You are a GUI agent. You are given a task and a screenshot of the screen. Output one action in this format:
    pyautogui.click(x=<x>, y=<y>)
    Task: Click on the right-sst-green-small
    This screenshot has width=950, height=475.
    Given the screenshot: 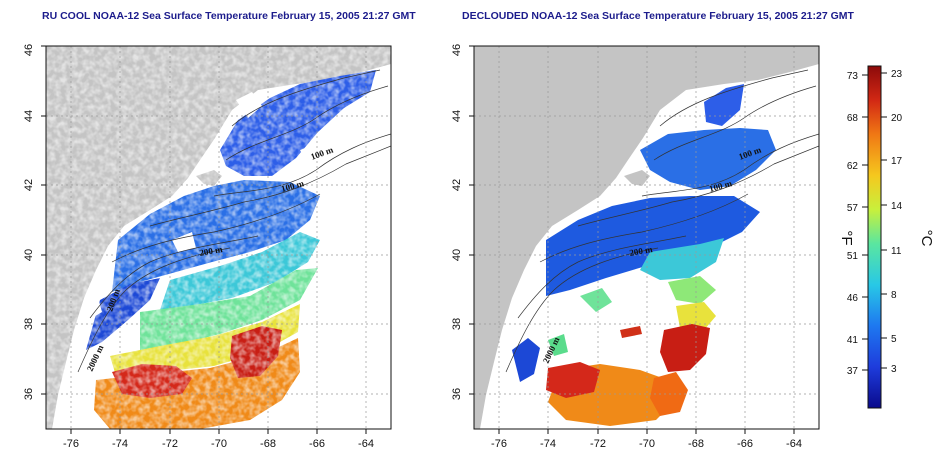 What is the action you would take?
    pyautogui.click(x=558, y=345)
    